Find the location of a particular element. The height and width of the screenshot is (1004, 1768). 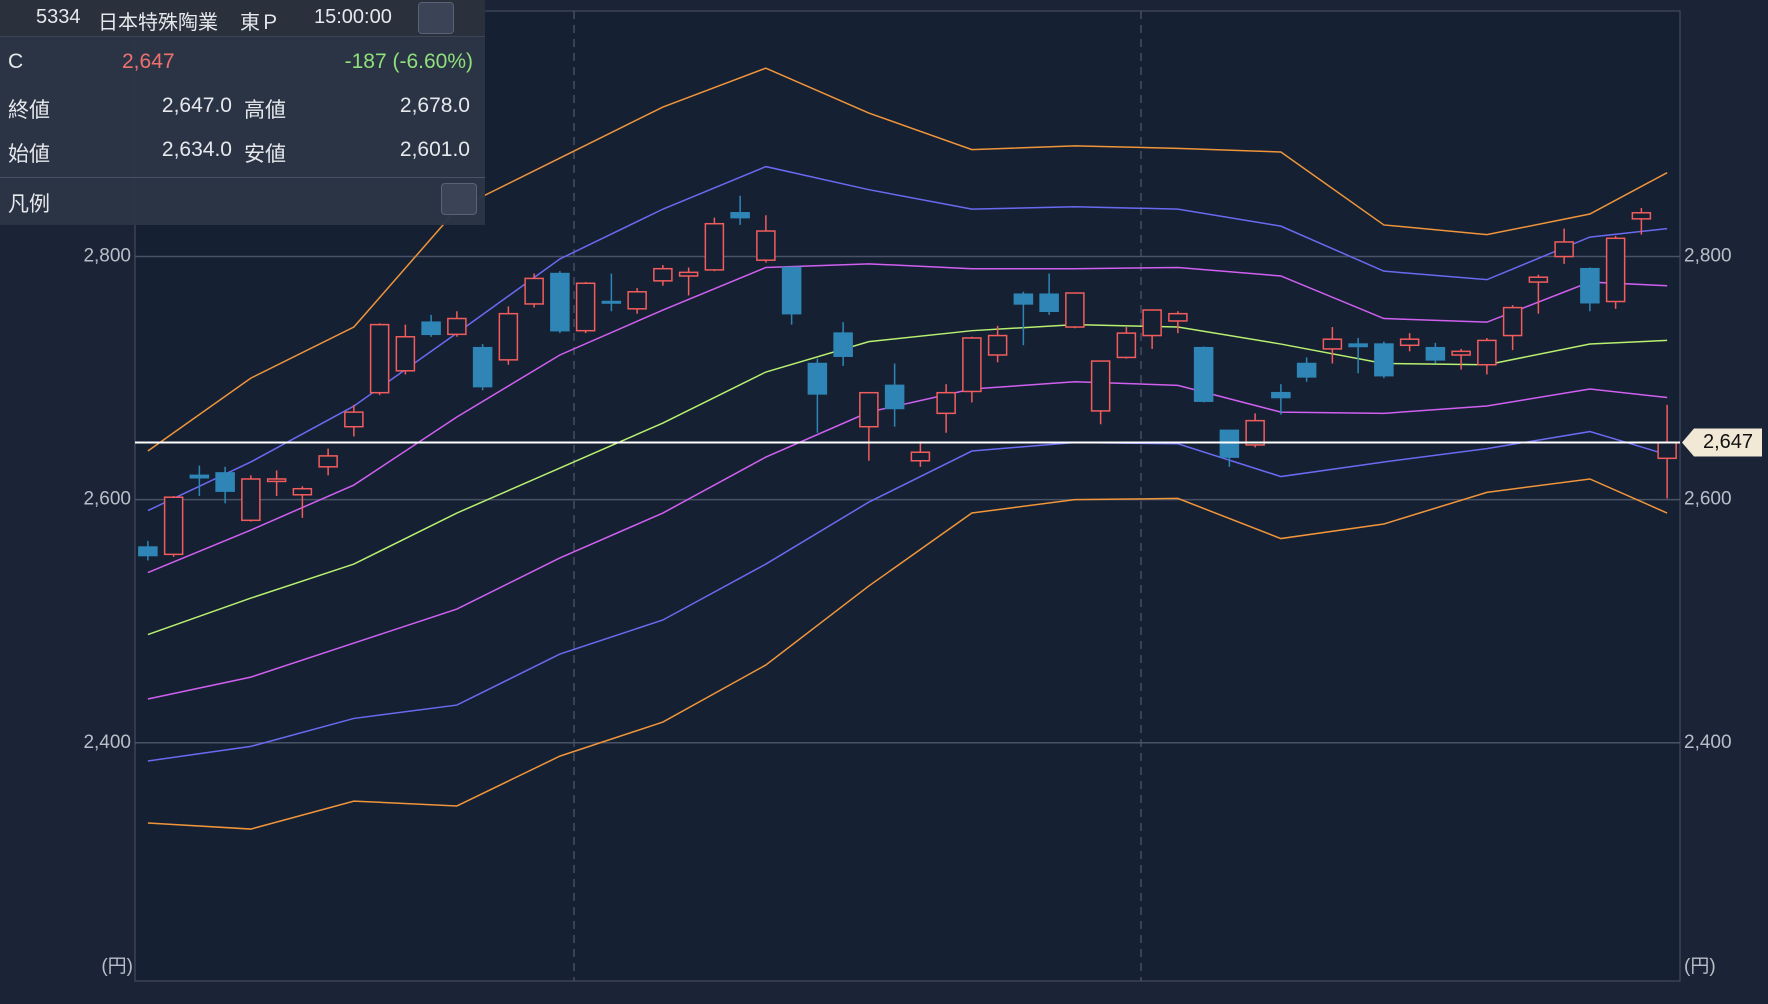

panel-header is located at coordinates (242, 18).